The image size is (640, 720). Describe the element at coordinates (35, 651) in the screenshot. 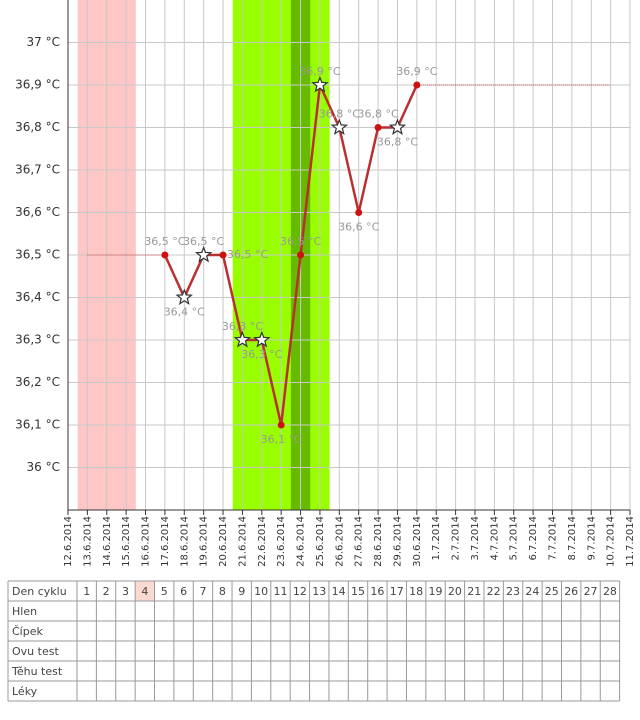

I see `row-label: Ovu test` at that location.